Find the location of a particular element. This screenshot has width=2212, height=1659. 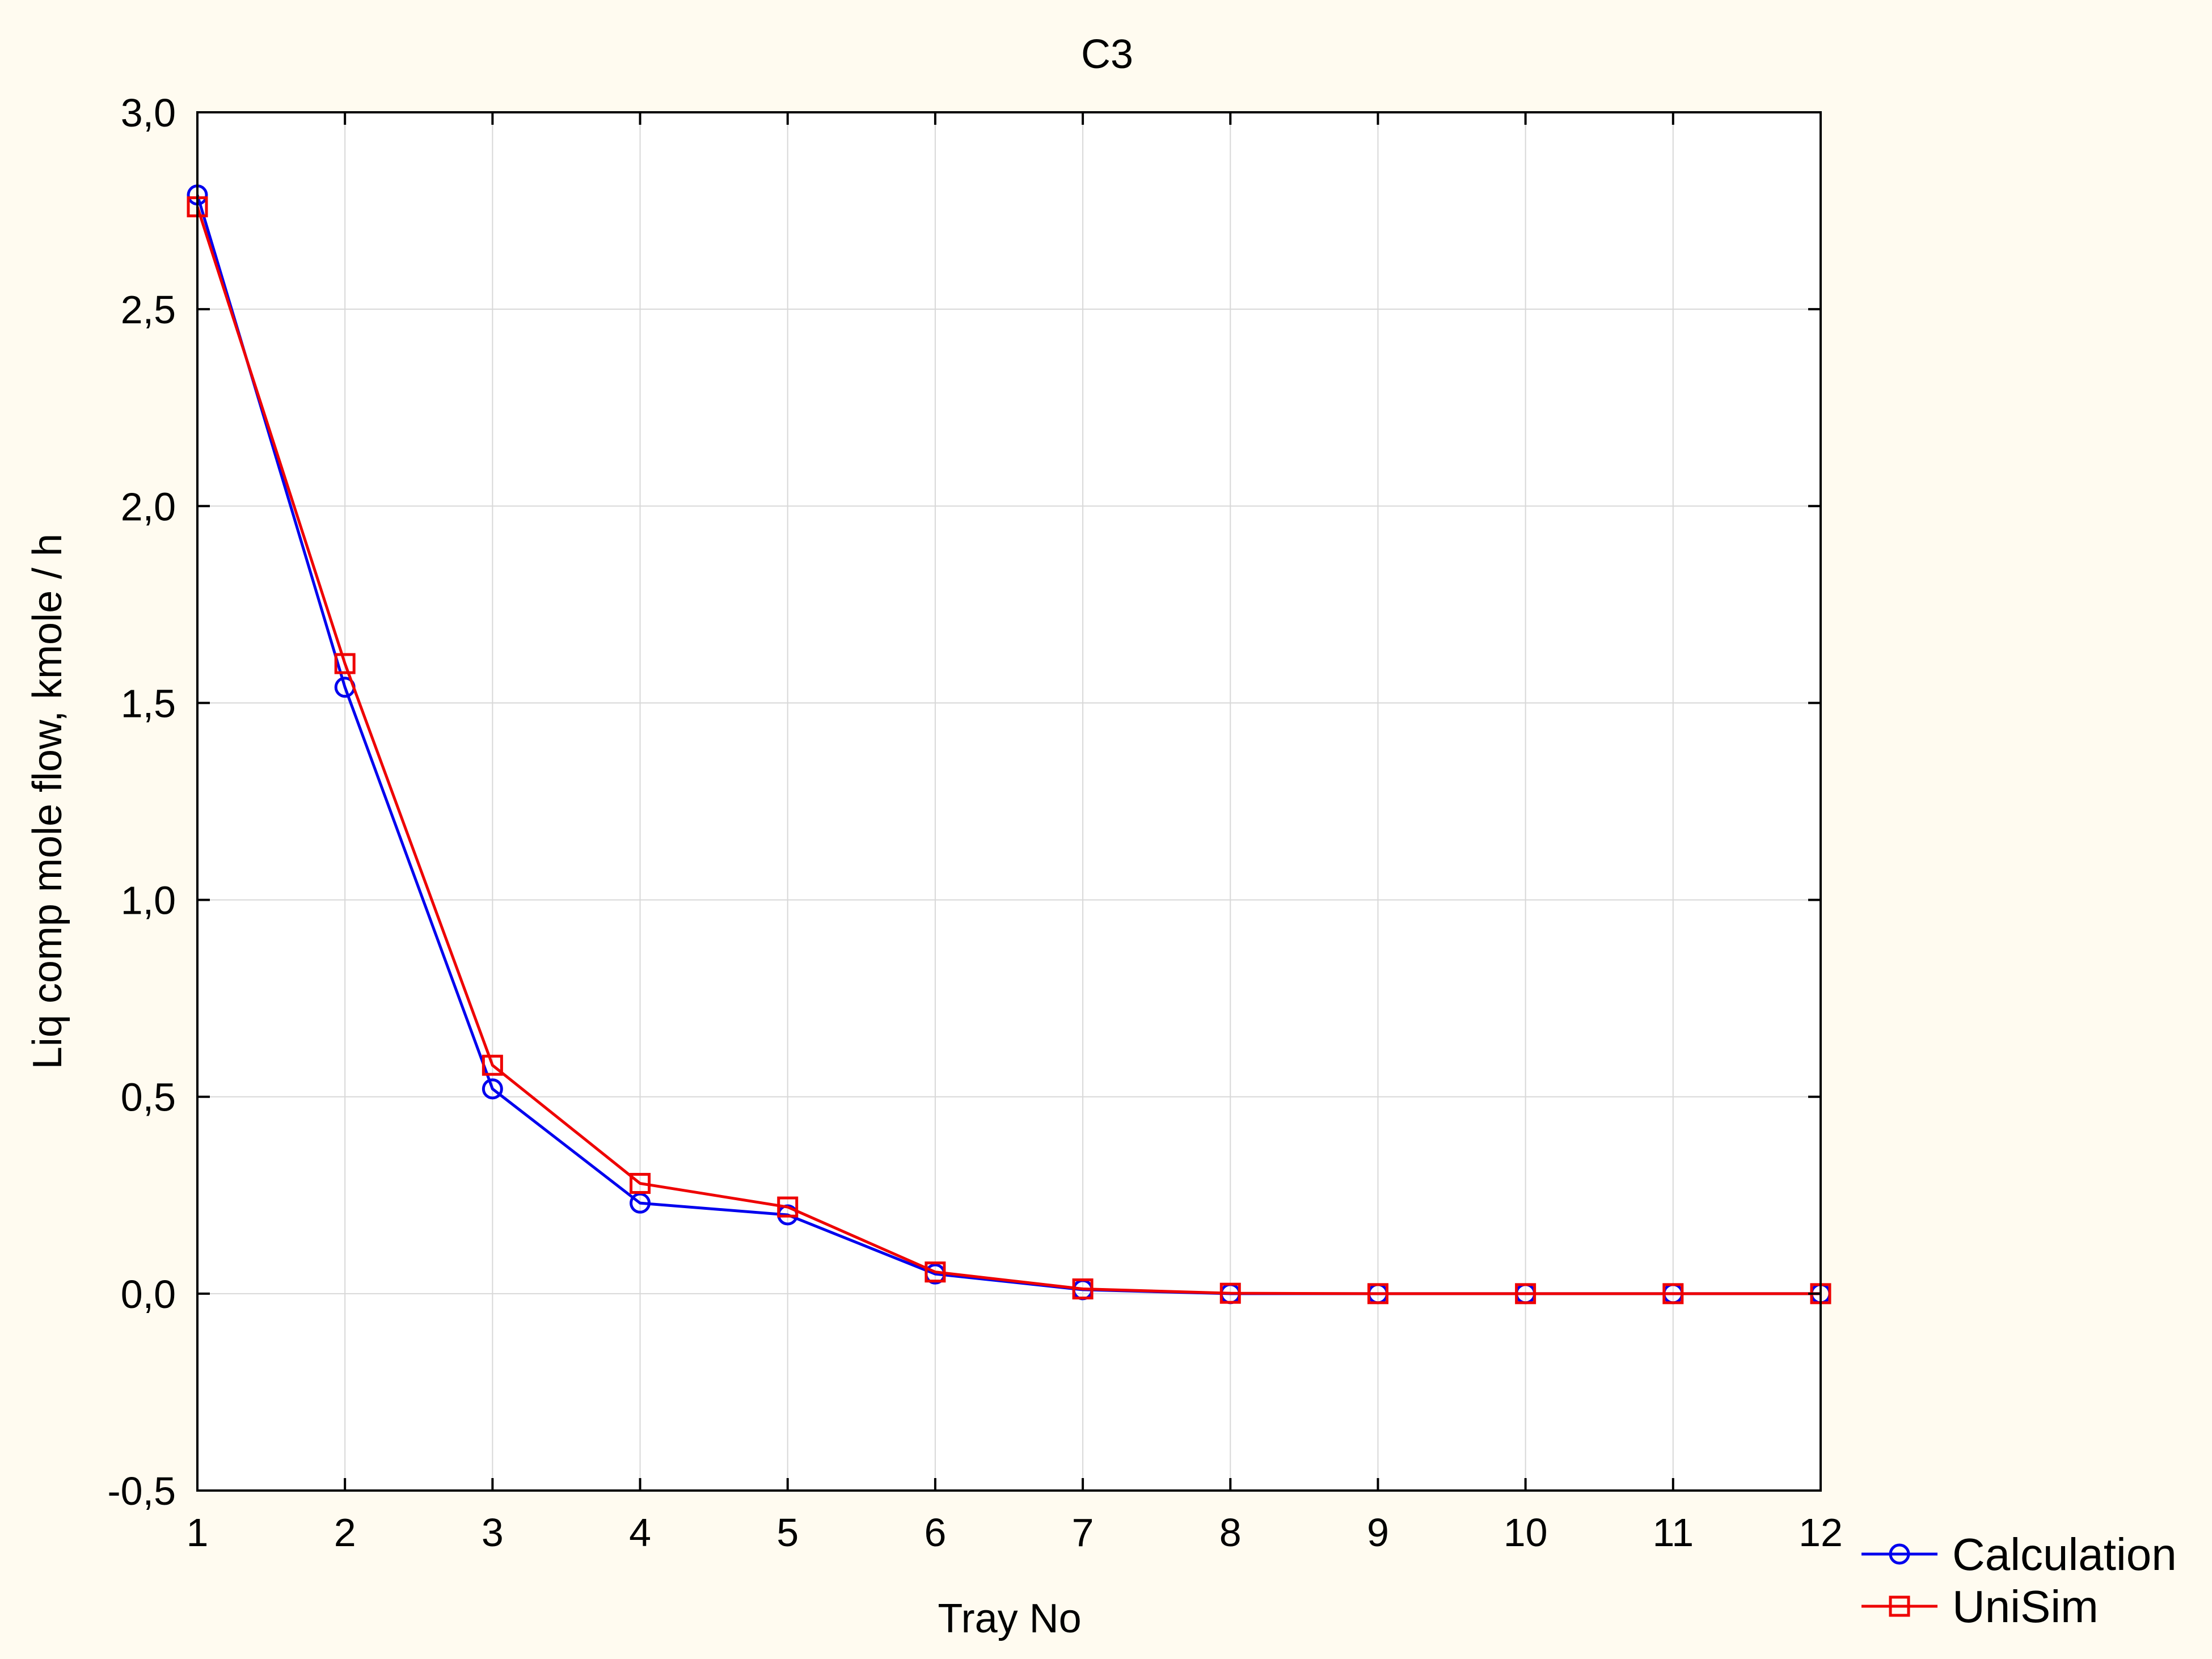

legend-marker-unisim is located at coordinates (1899, 1606).